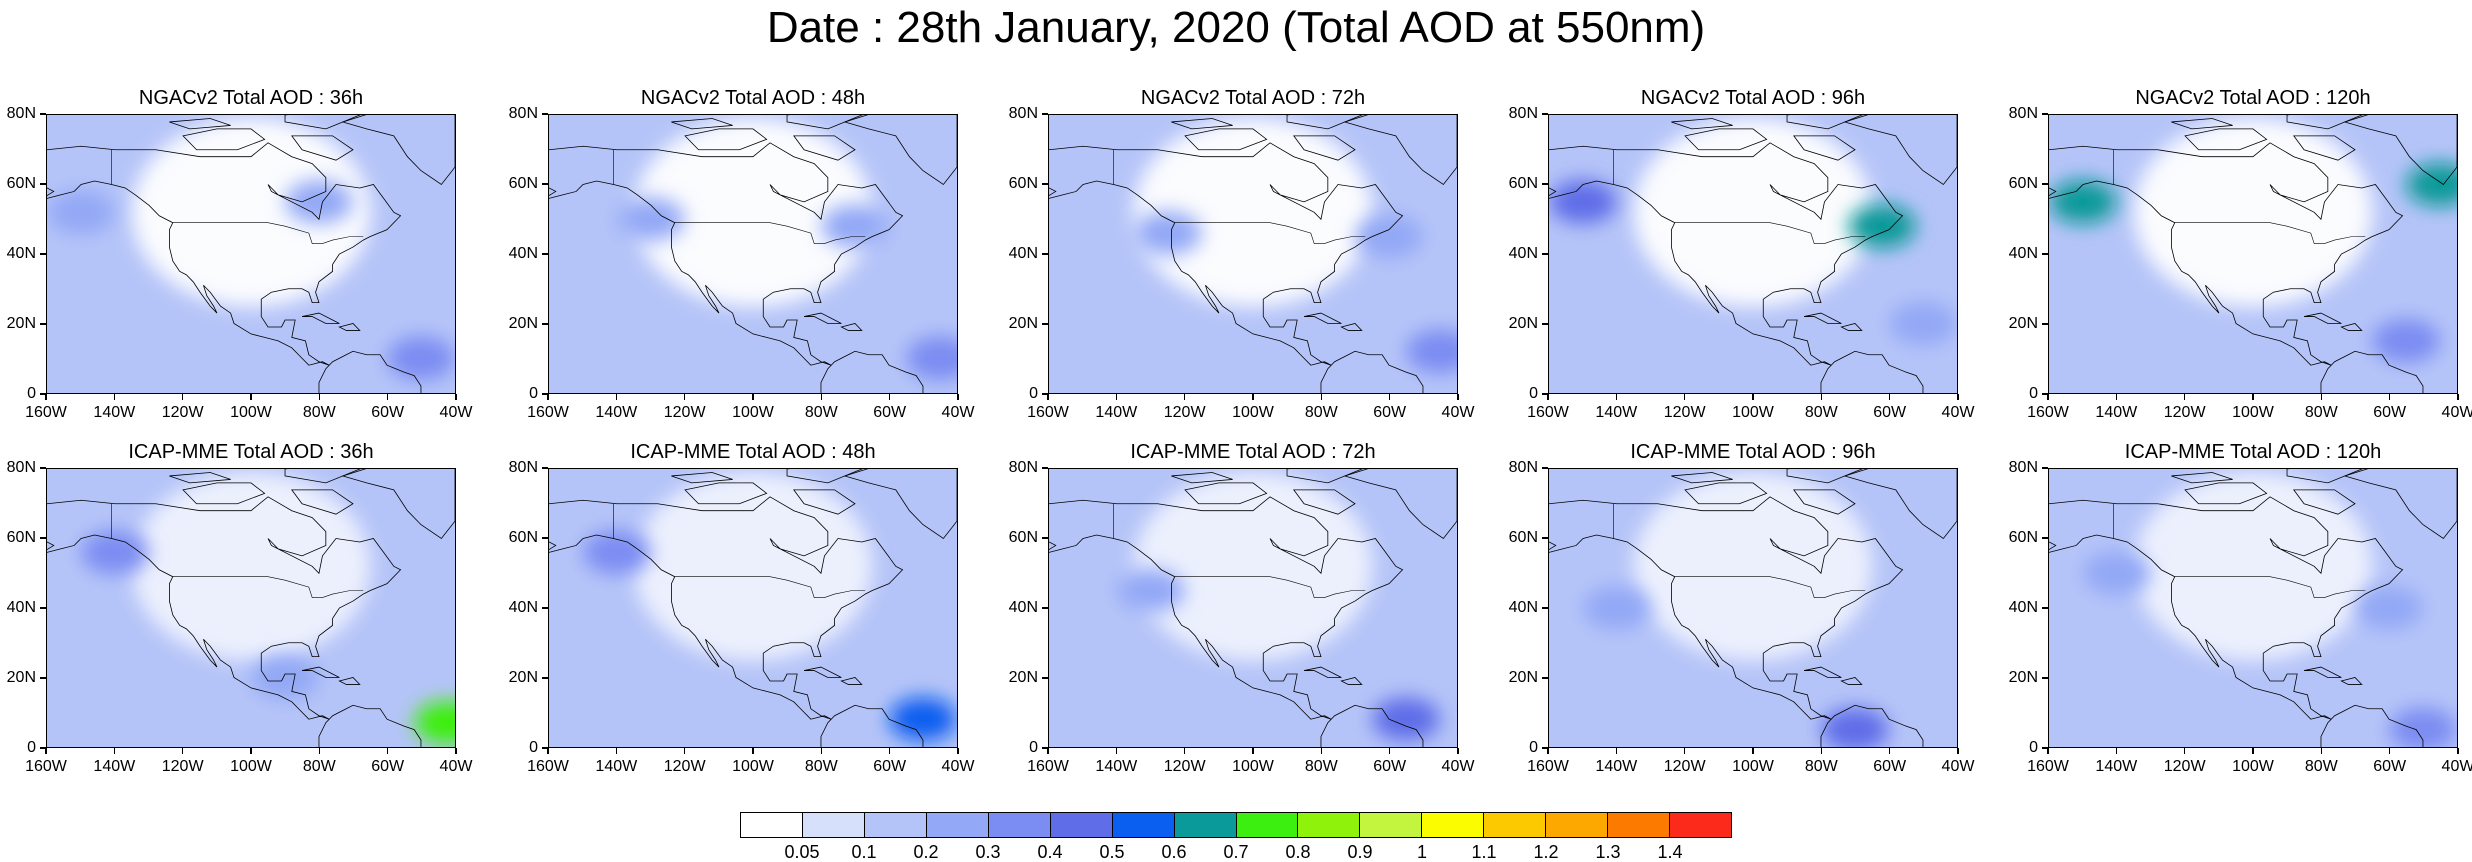  Describe the element at coordinates (2253, 212) in the screenshot. I see `low-aod-region` at that location.